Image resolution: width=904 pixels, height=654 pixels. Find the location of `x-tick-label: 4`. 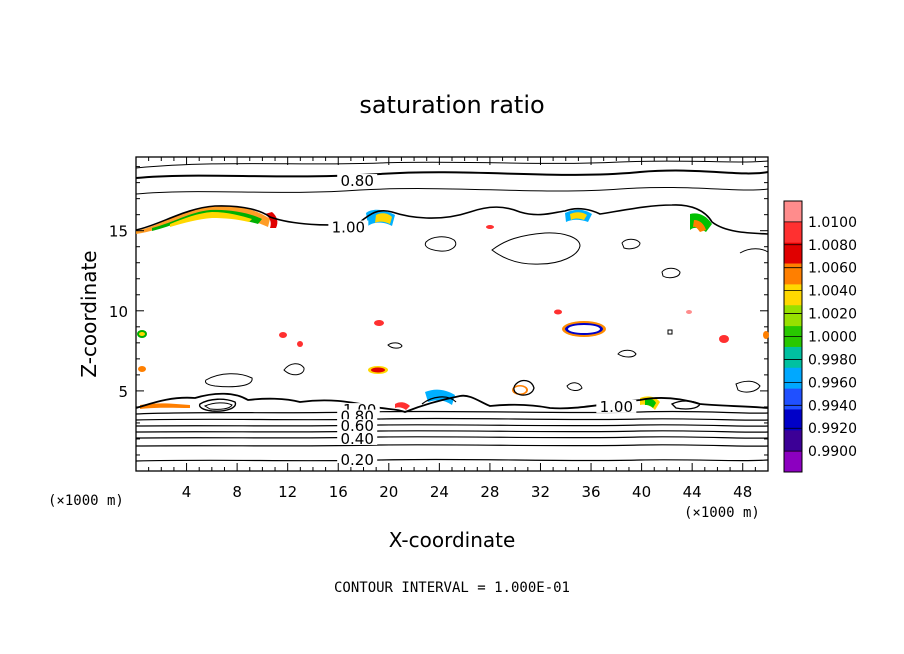

x-tick-label: 4 is located at coordinates (187, 492).